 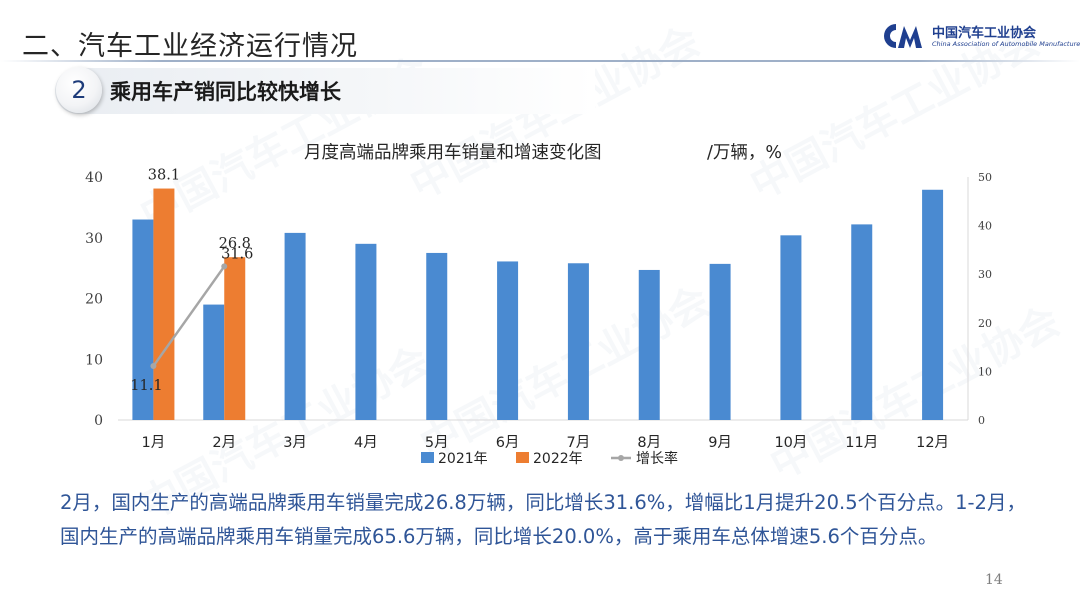 I want to click on subsection-number-badge: 2, so click(x=79, y=90).